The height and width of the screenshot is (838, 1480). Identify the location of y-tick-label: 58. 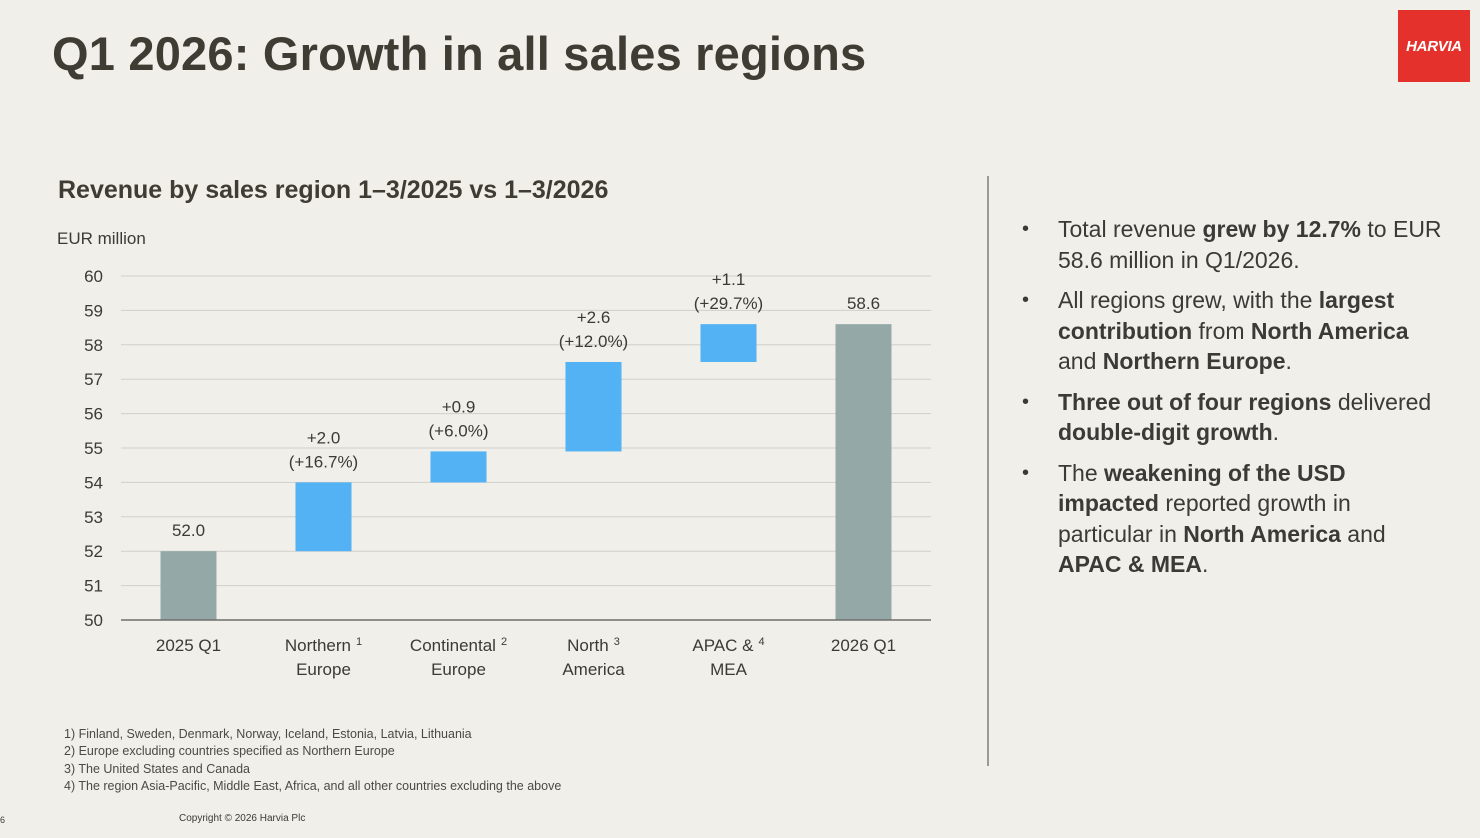
(93, 345).